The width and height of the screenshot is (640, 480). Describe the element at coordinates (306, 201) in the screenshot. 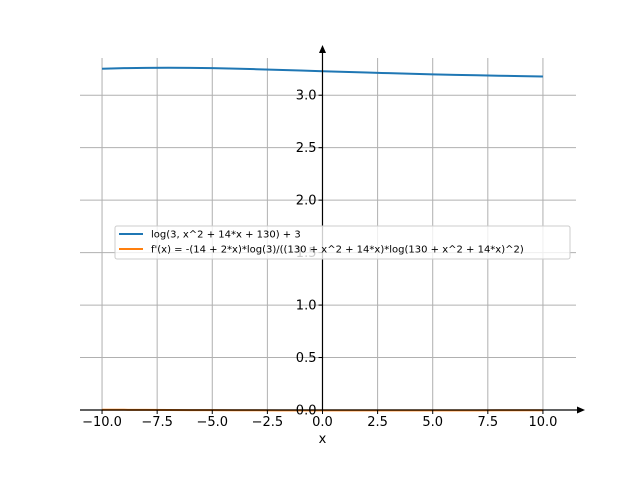

I see `y-tick-label-4: 2.0` at that location.